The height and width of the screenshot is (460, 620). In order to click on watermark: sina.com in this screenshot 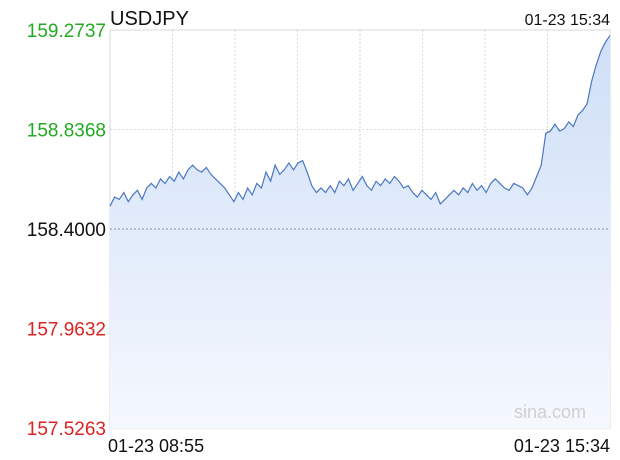, I will do `click(550, 412)`.